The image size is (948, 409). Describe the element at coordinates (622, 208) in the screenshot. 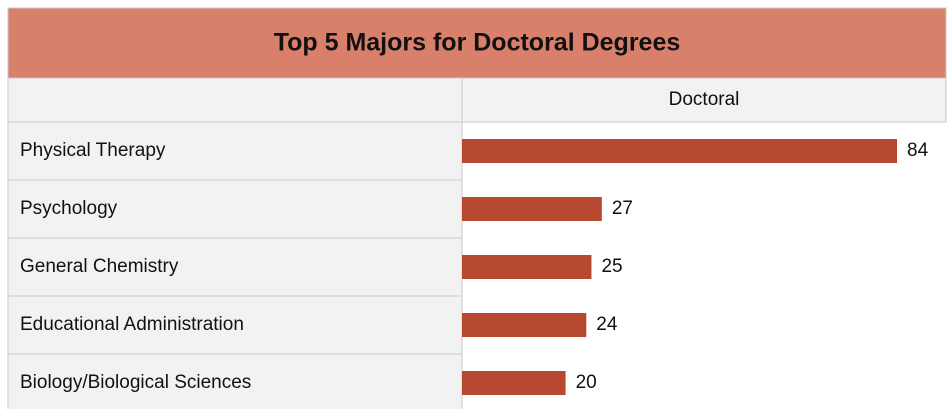

I see `value-label: 27` at that location.